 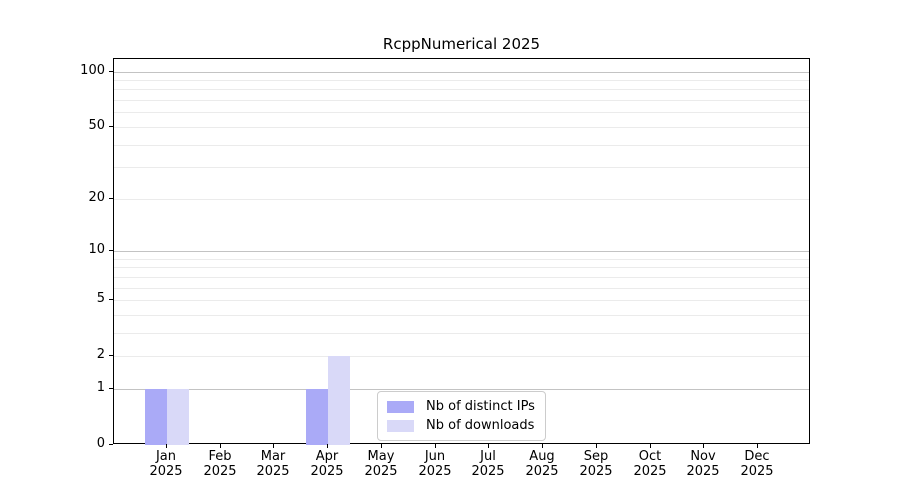 I want to click on x-tick-label-apr: Apr 2025, so click(x=327, y=464).